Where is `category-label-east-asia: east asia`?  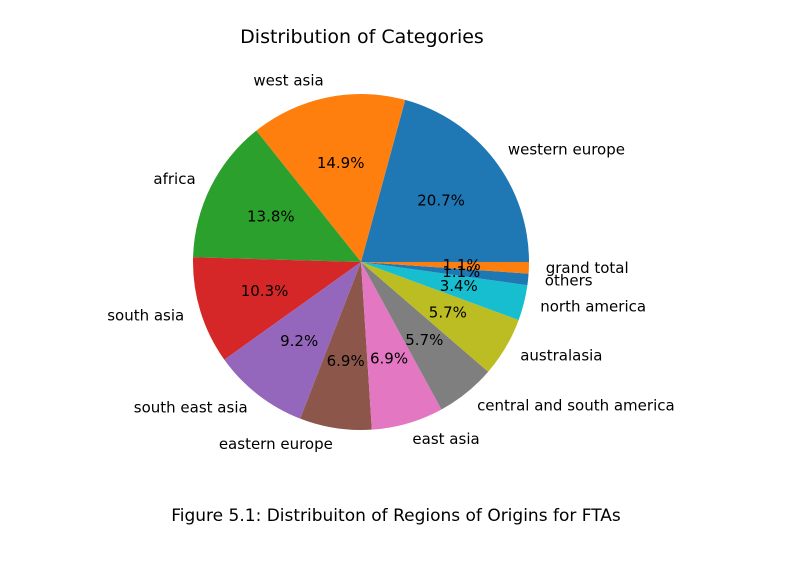
category-label-east-asia: east asia is located at coordinates (445, 439).